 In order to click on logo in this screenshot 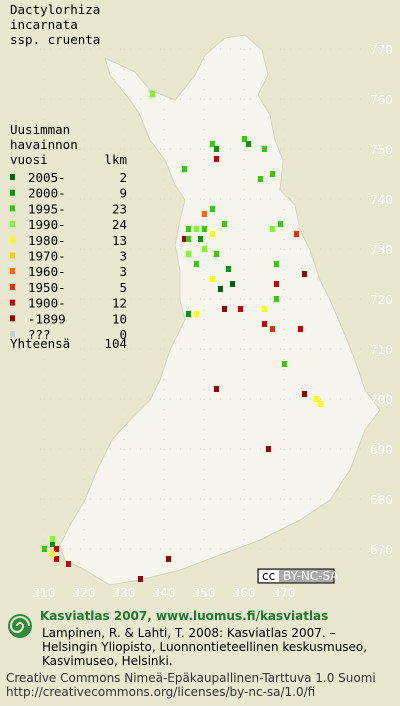, I will do `click(20, 626)`.